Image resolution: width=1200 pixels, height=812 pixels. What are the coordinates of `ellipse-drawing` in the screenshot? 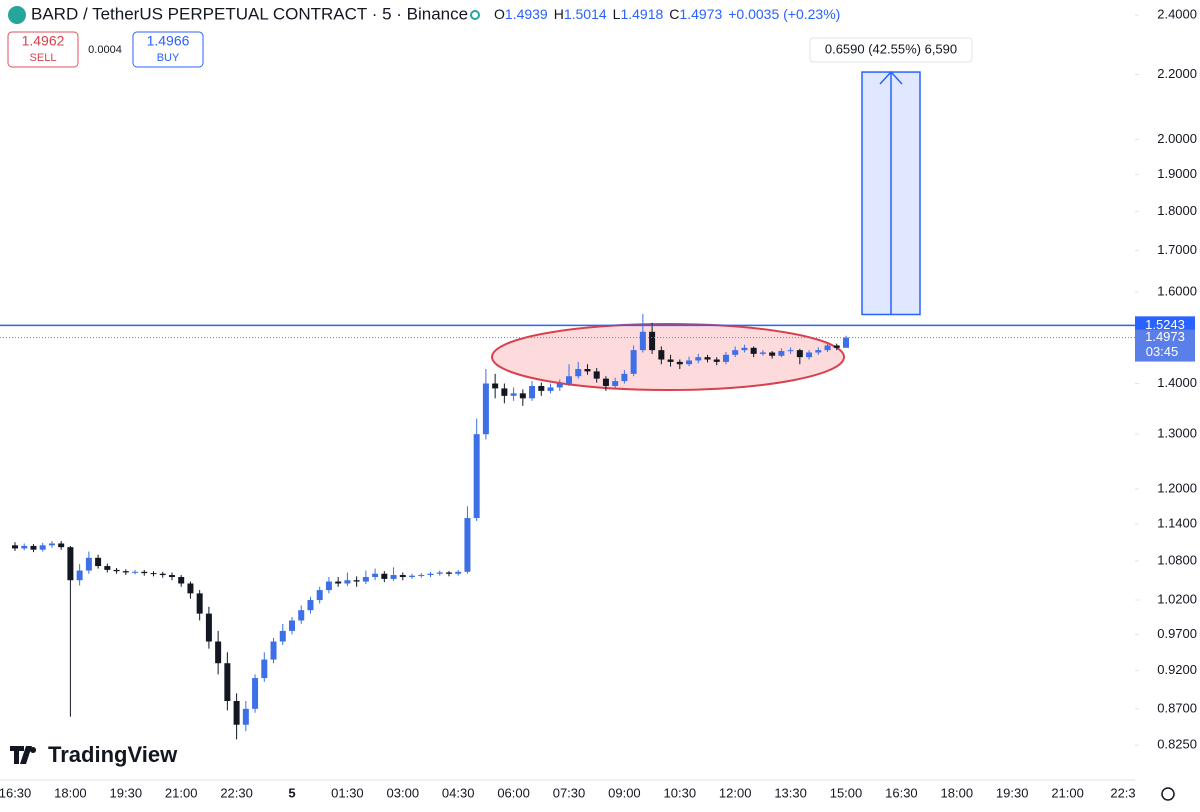 It's located at (668, 357).